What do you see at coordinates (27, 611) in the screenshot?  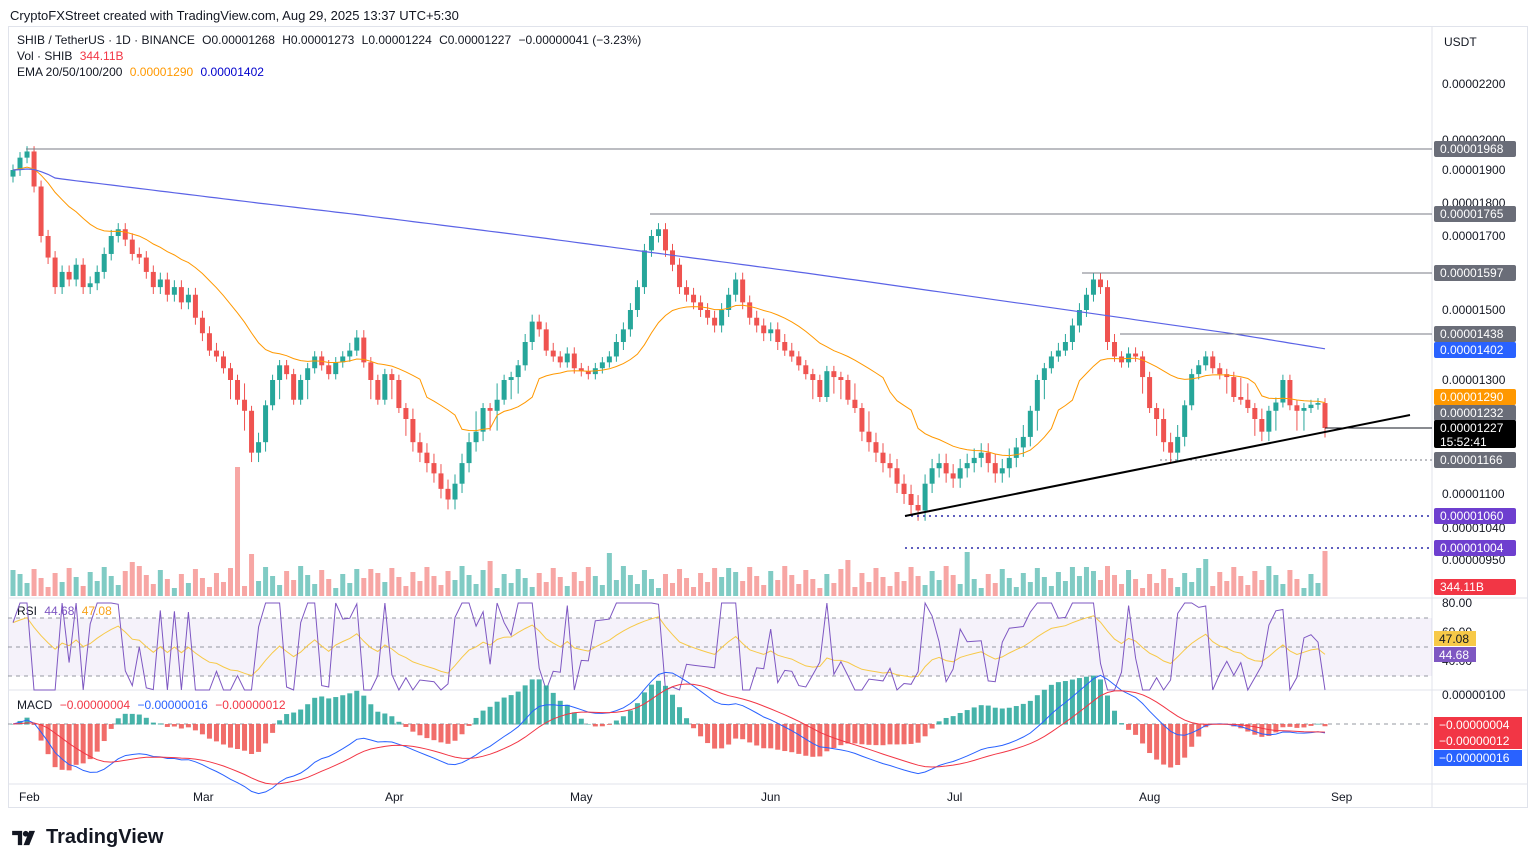 I see `legend-rsi-label: RSI` at bounding box center [27, 611].